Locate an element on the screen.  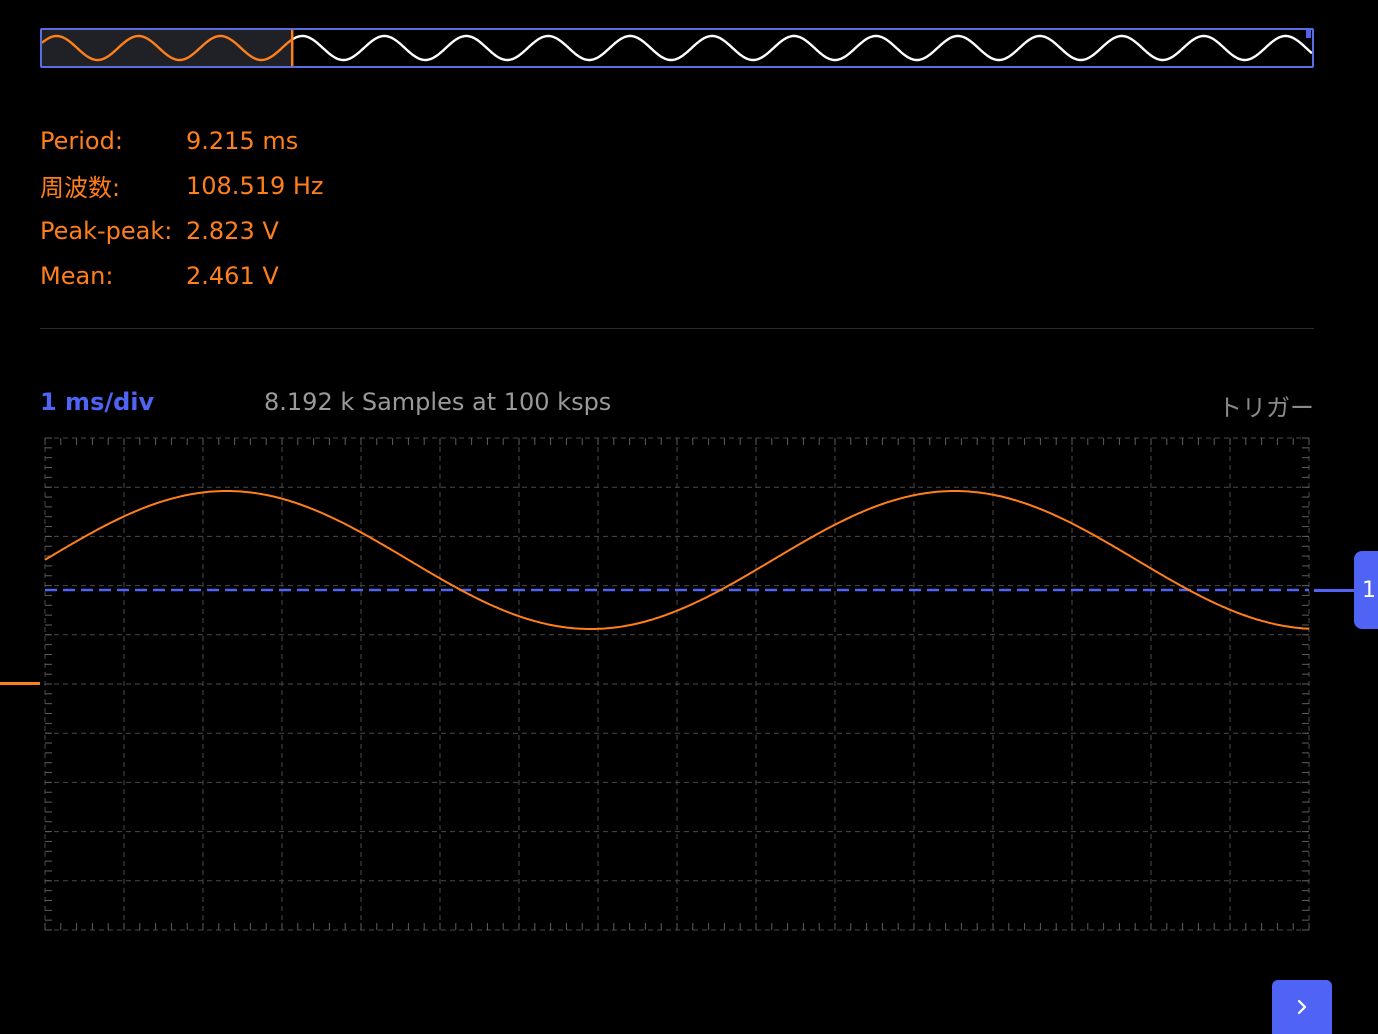
measurement-value: 2.823 V is located at coordinates (232, 230).